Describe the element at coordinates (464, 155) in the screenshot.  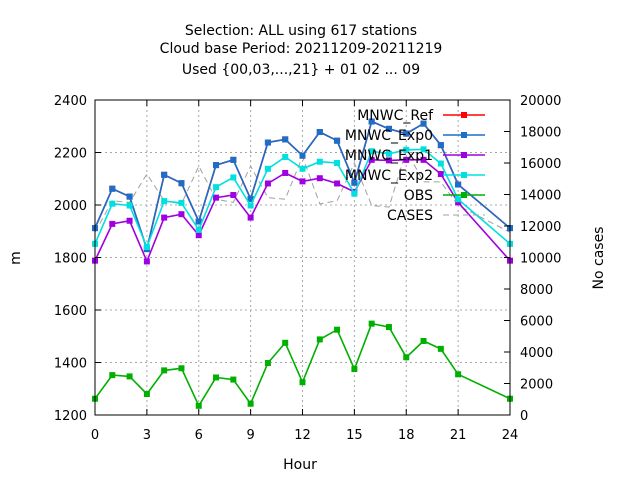
I see `legend-marker-mnwc-exp1` at that location.